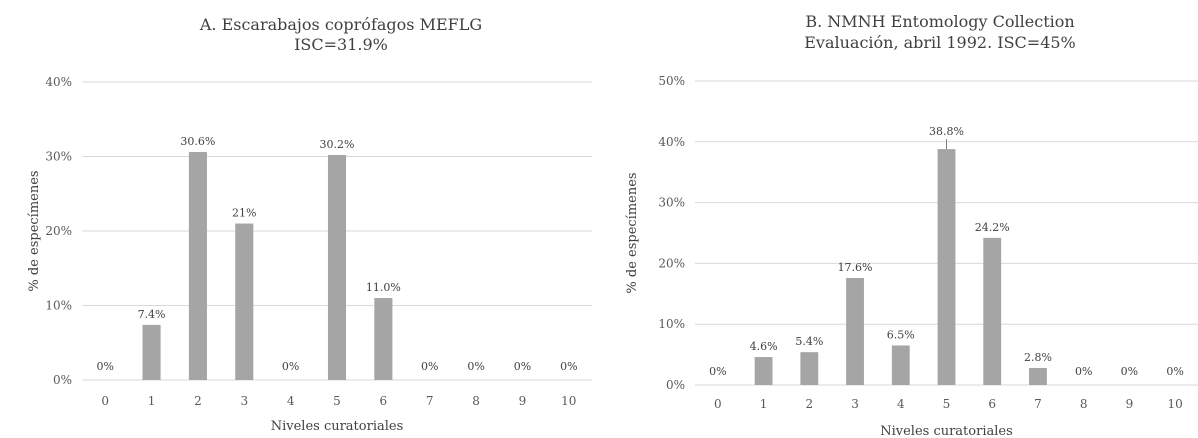  Describe the element at coordinates (1038, 357) in the screenshot. I see `data-label: 2.8%` at that location.